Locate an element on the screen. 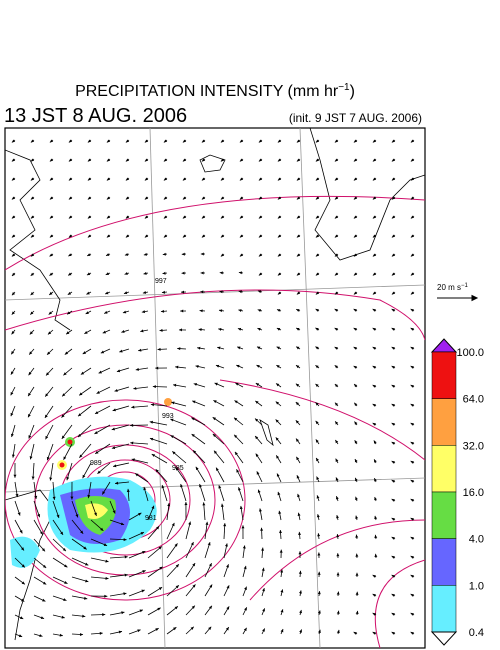 The width and height of the screenshot is (500, 650). title: PRECIPITATION INTENSITY (mm hr−1) is located at coordinates (215, 91).